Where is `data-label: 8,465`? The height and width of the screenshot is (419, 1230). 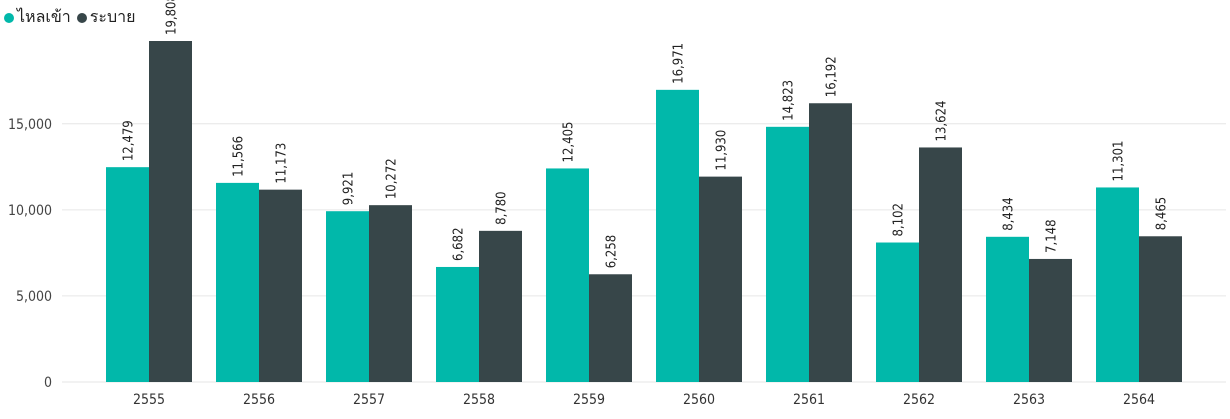 data-label: 8,465 is located at coordinates (1162, 213).